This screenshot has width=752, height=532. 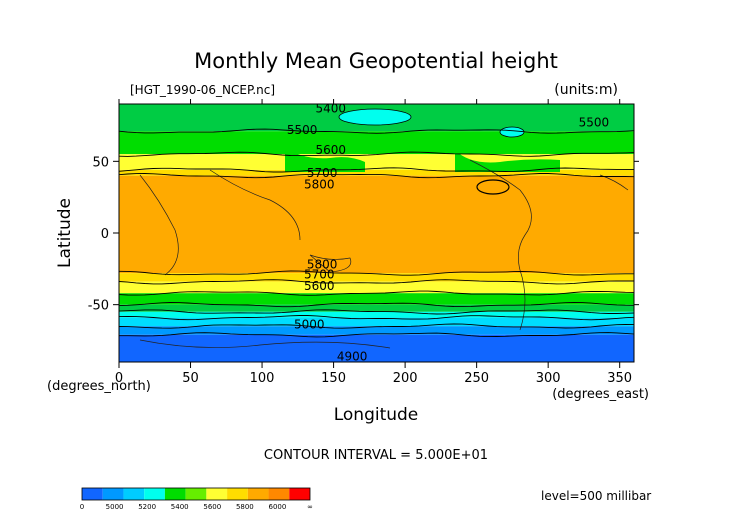 I want to click on coastline-asia, so click(x=255, y=205).